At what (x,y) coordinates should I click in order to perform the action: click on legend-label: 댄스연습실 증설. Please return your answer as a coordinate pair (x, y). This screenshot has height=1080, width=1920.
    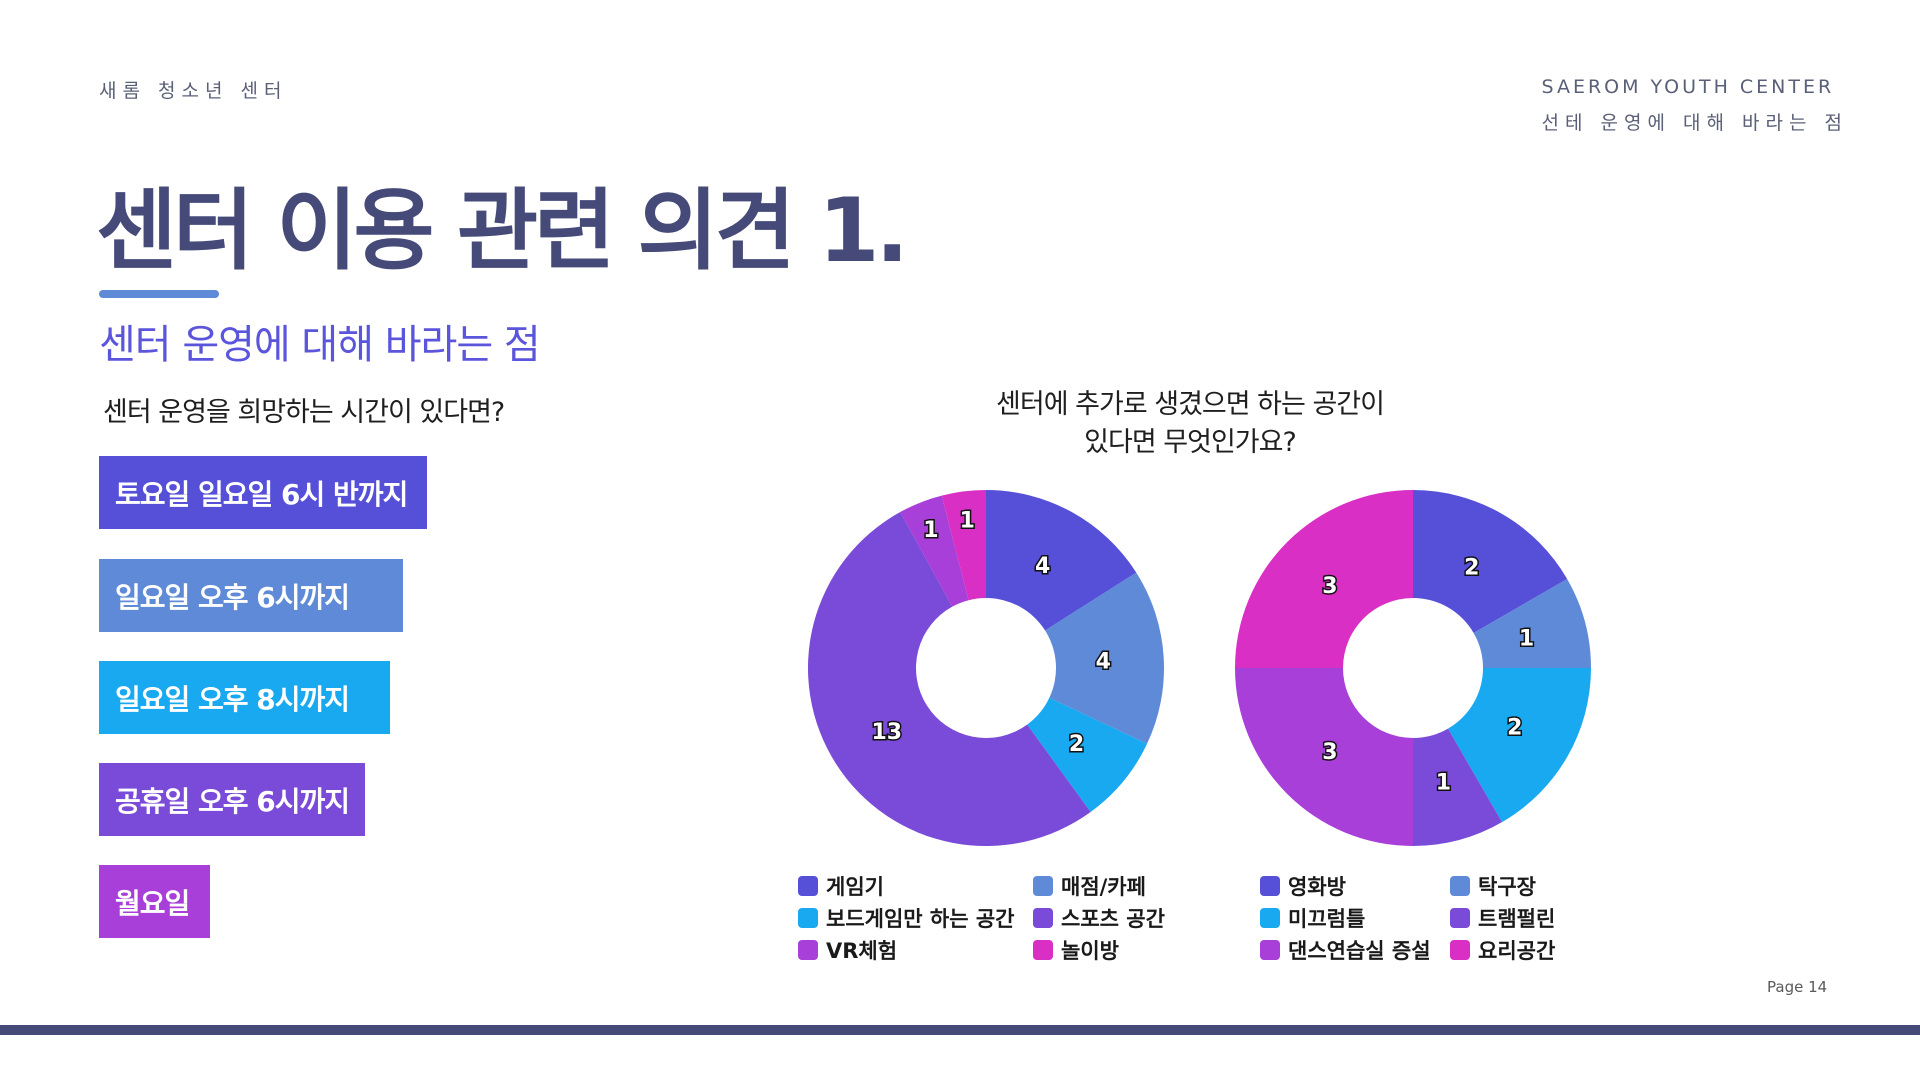
    Looking at the image, I should click on (1359, 951).